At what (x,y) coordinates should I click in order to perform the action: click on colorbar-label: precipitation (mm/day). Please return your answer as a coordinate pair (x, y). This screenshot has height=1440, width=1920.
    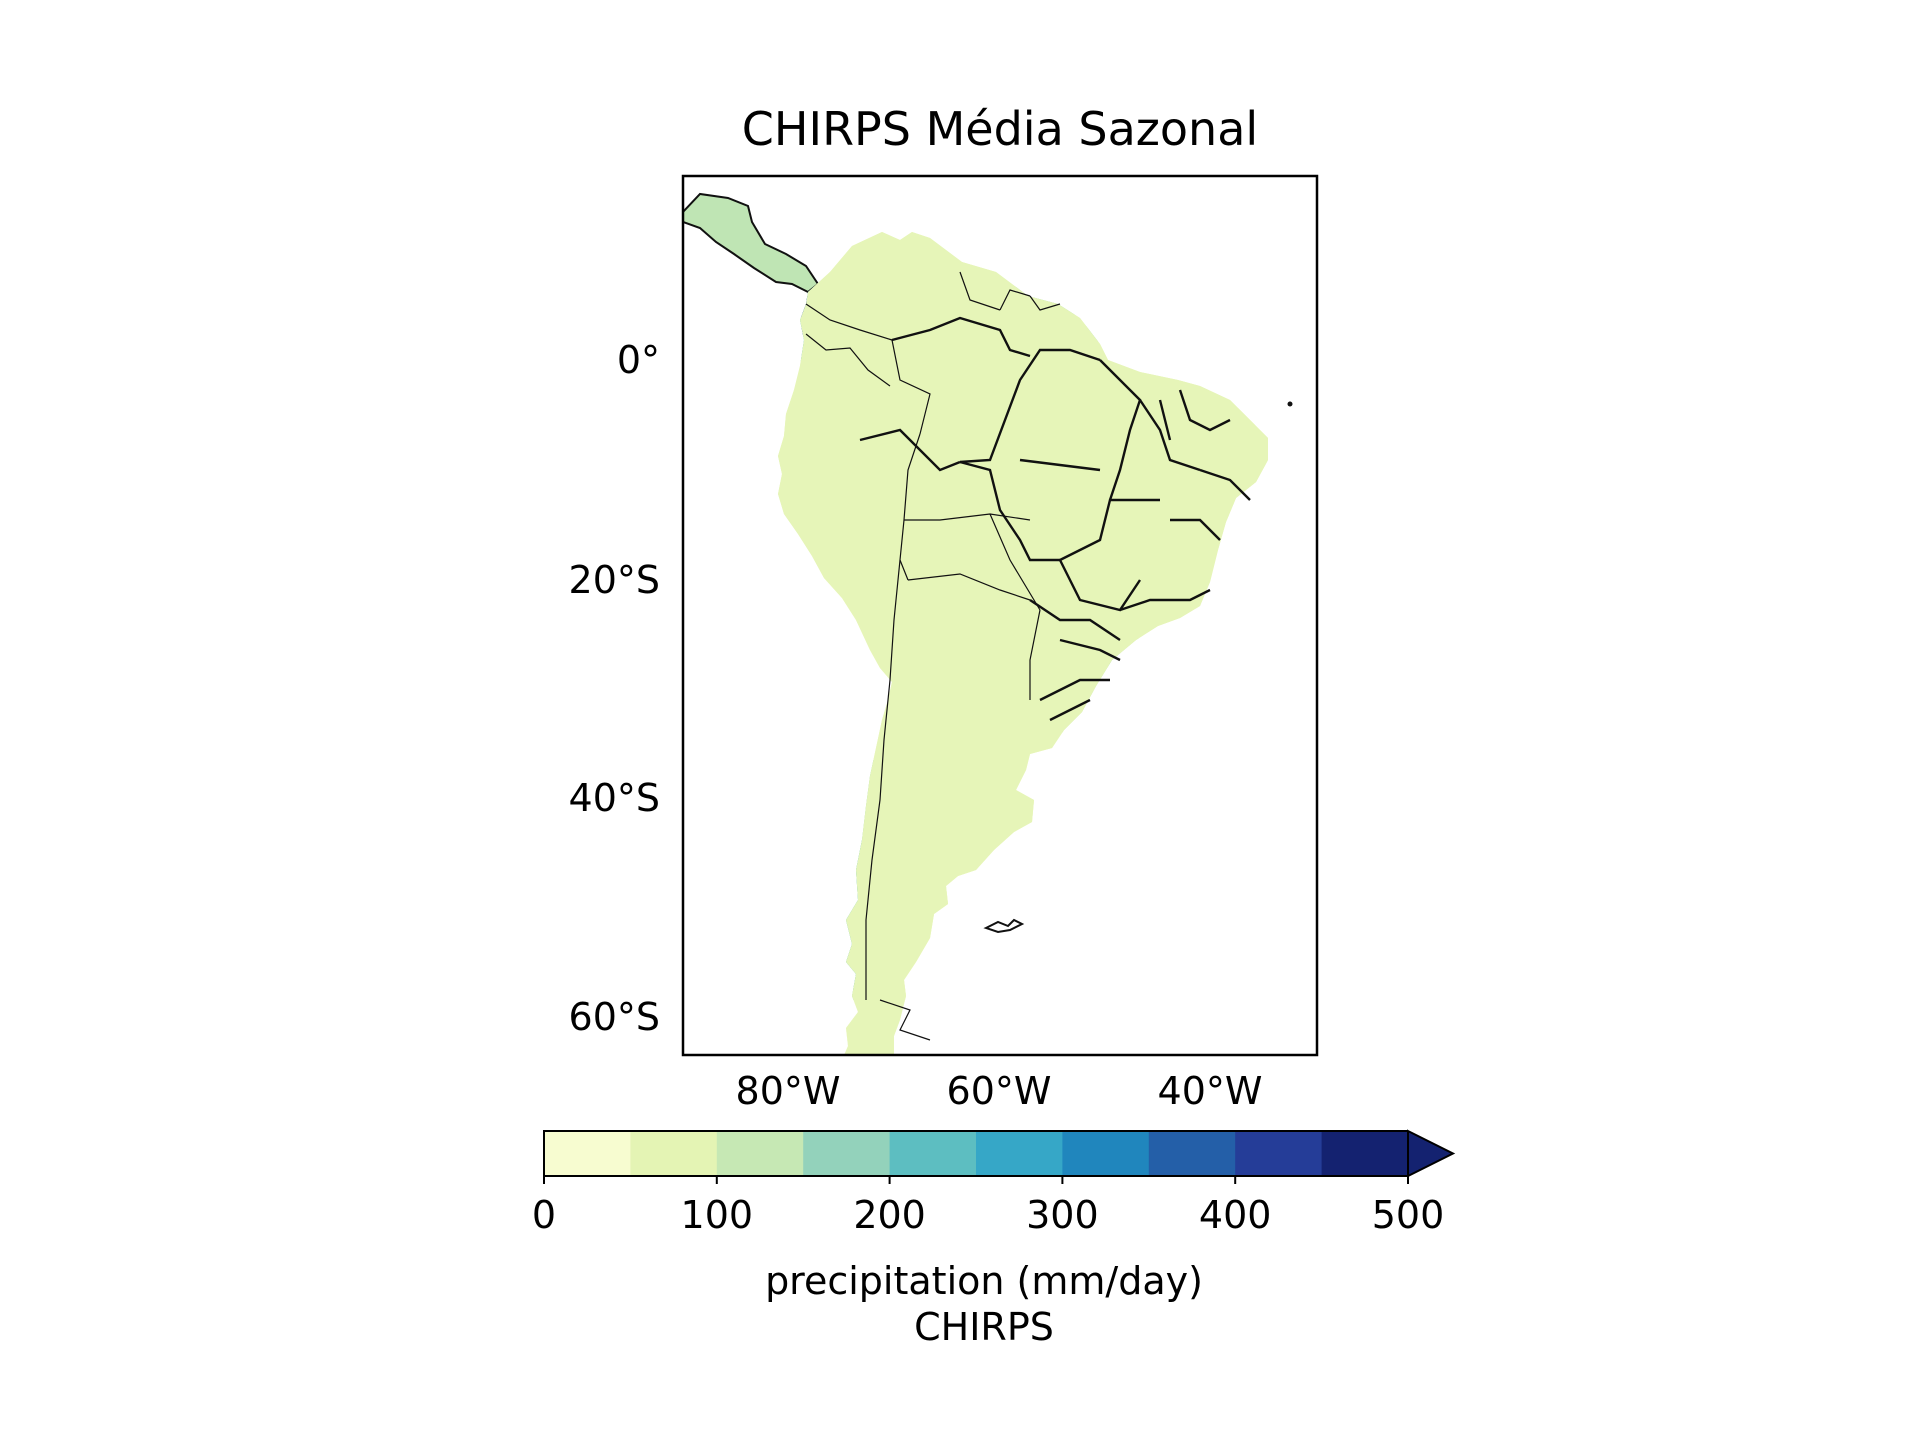
    Looking at the image, I should click on (984, 1281).